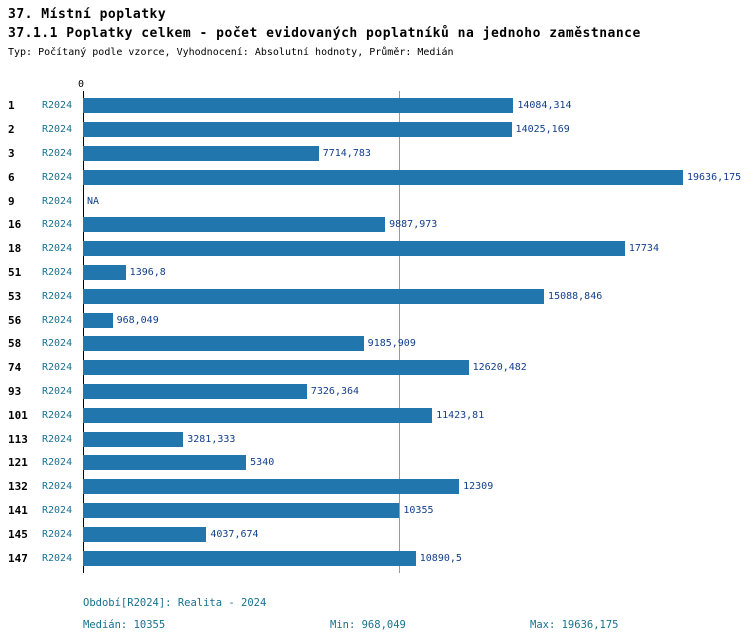  I want to click on chart-row: 113 R2024 3281,333, so click(375, 439).